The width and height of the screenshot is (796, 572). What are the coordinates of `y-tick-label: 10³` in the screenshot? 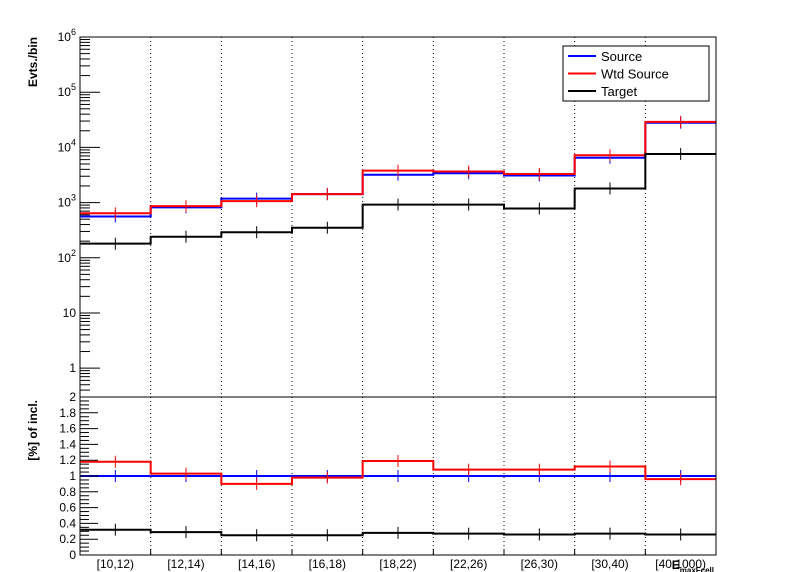 It's located at (67, 201).